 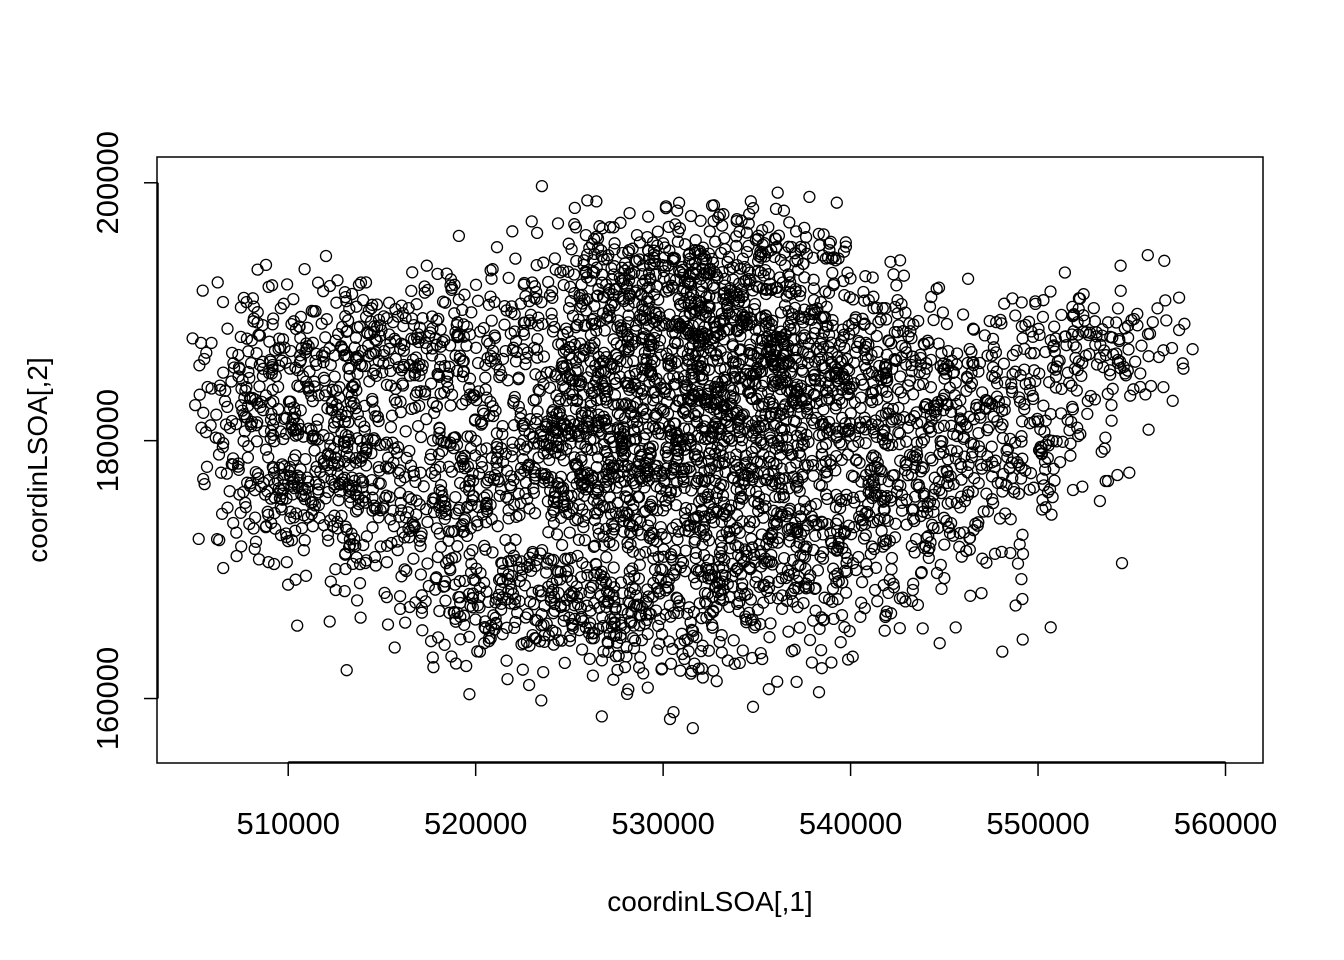 I want to click on y-tick-label: 180000, so click(x=107, y=440).